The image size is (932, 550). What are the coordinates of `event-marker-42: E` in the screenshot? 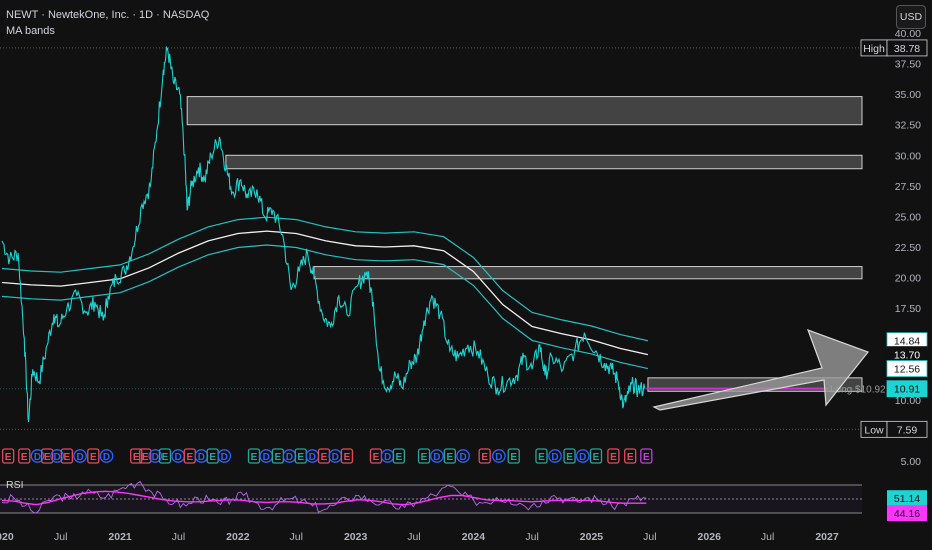 It's located at (596, 456).